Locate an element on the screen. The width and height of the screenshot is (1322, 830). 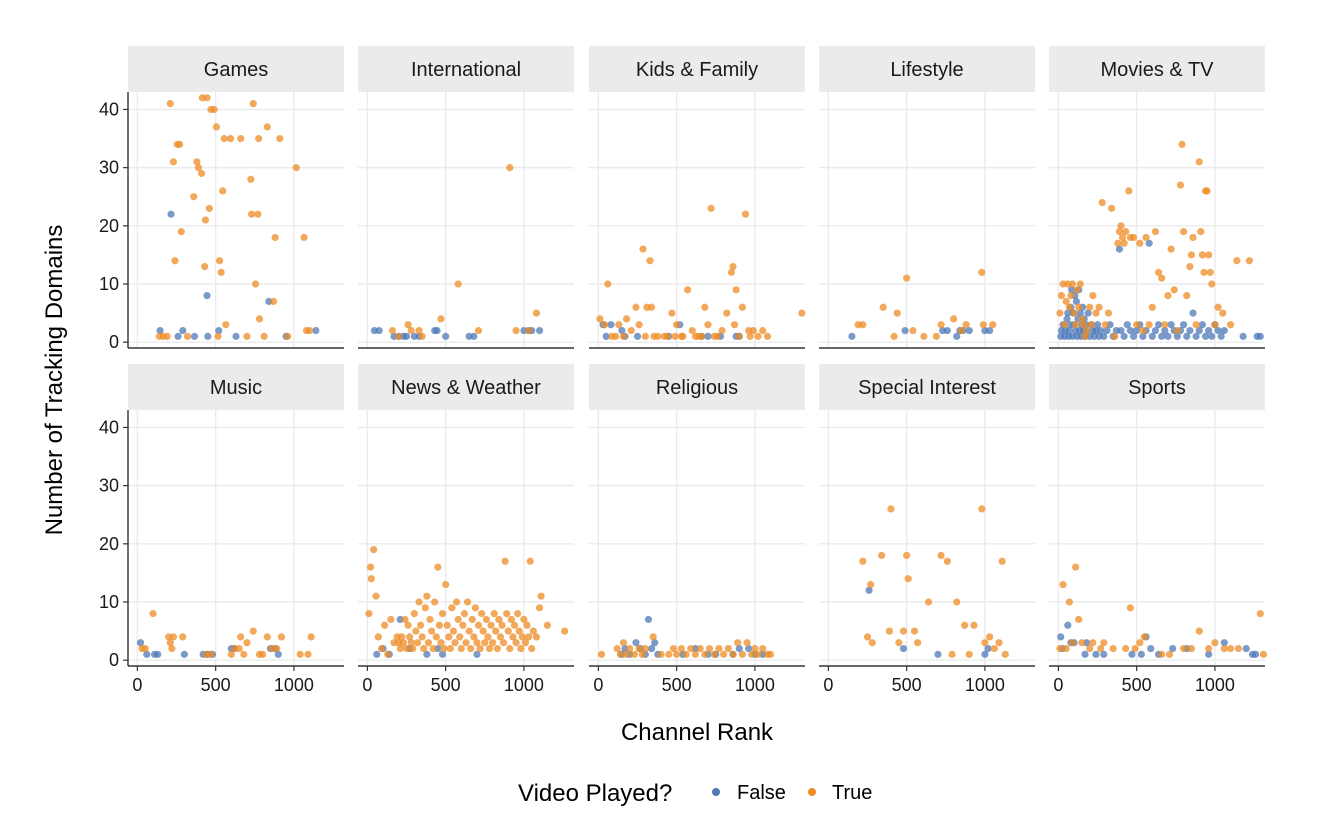
x-tick-label: 0 is located at coordinates (367, 685).